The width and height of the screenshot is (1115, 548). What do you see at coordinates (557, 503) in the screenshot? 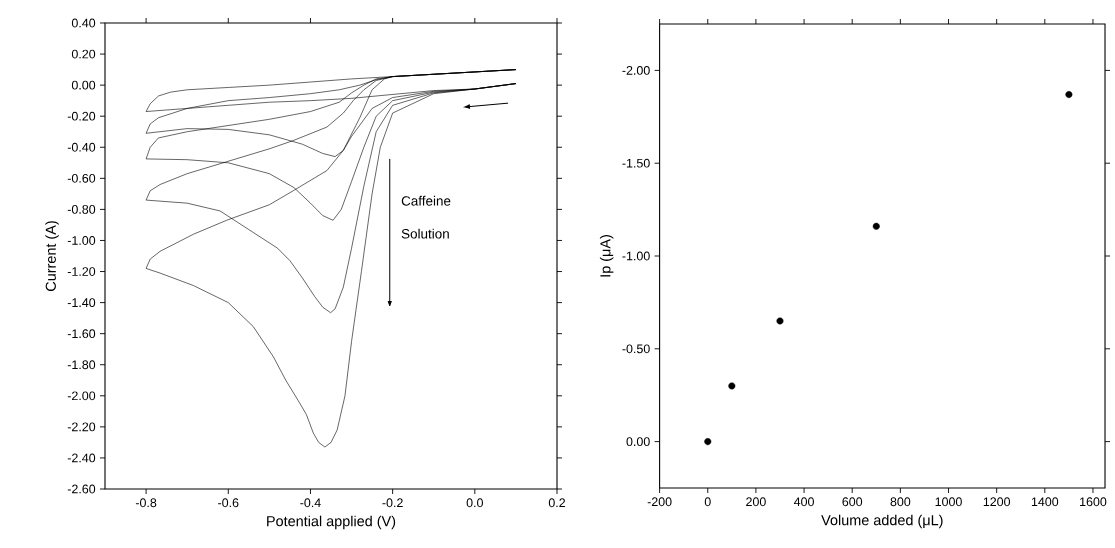
I see `x-tick-label: 0.2` at bounding box center [557, 503].